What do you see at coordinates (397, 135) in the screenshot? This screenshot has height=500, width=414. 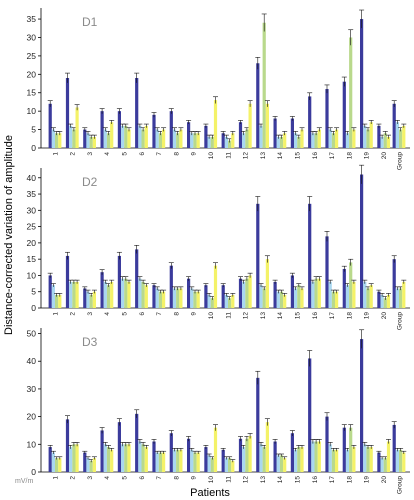 I see `bar-d1-Group-s2` at bounding box center [397, 135].